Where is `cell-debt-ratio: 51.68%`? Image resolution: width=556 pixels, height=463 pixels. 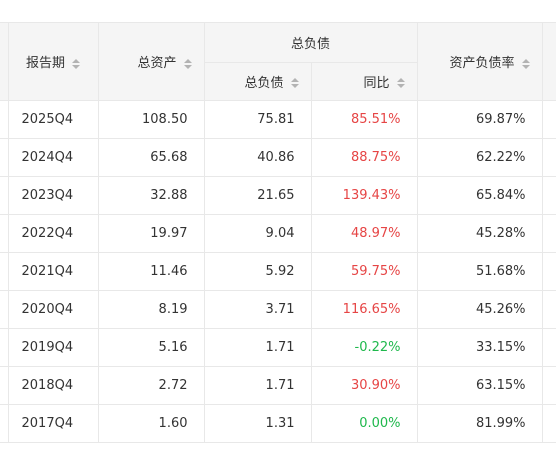
cell-debt-ratio: 51.68% is located at coordinates (479, 271).